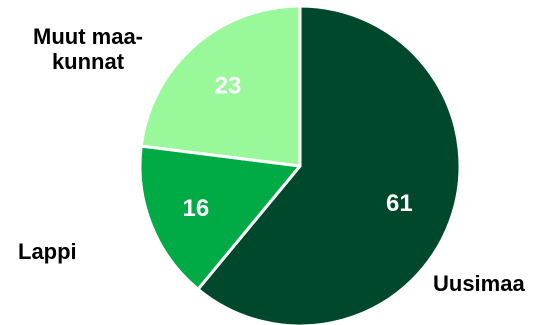 This screenshot has width=550, height=325. Describe the element at coordinates (228, 85) in the screenshot. I see `slice-value-muut-maakunnat: 23` at that location.